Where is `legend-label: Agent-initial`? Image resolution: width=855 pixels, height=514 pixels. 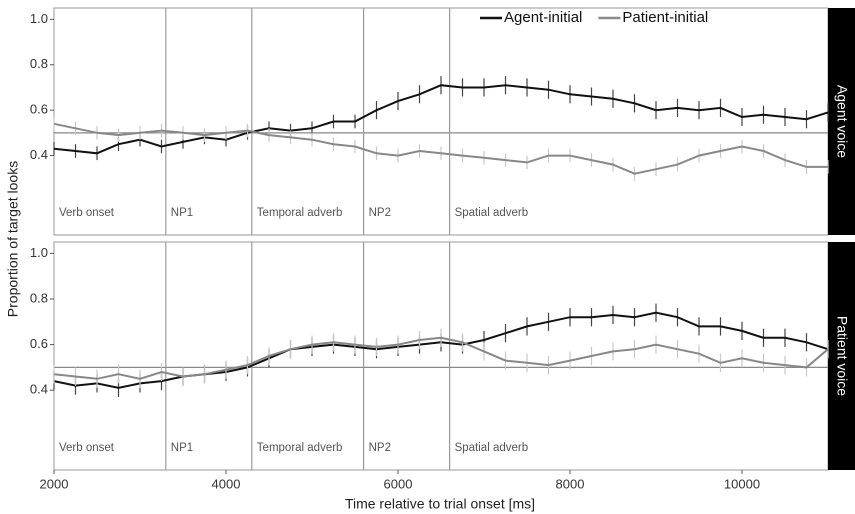
legend-label: Agent-initial is located at coordinates (543, 17).